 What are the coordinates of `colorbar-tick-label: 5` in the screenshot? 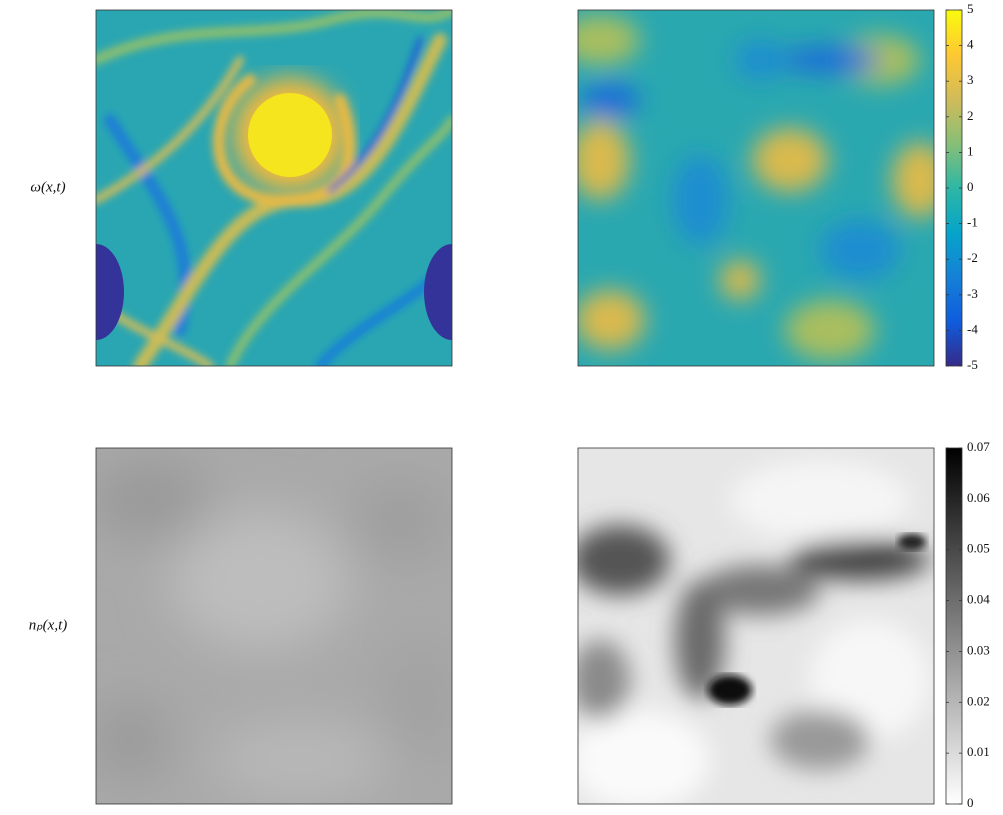 It's located at (970, 8).